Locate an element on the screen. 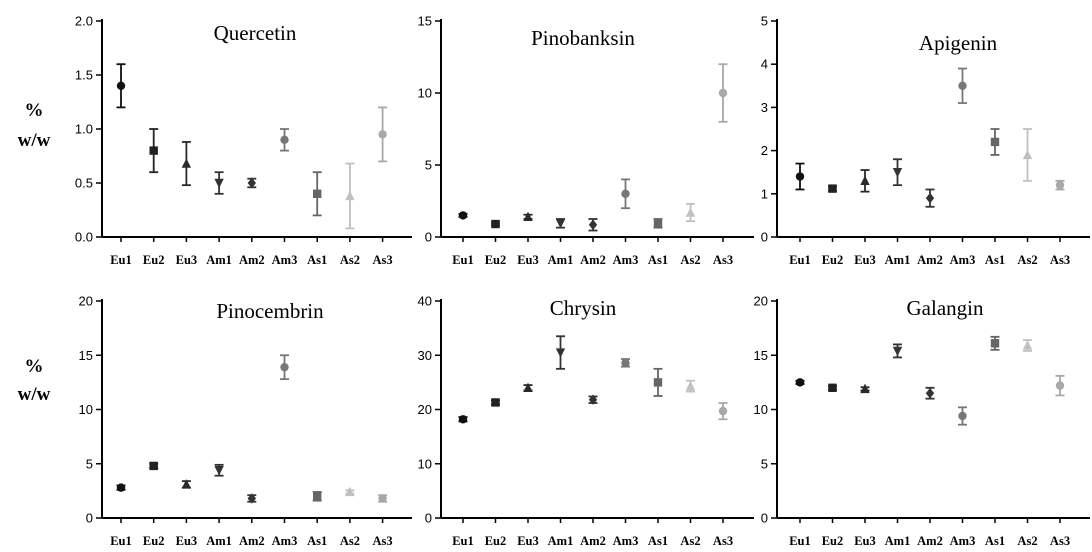 This screenshot has width=1092, height=552. panel-title: Pinobanksin is located at coordinates (583, 38).